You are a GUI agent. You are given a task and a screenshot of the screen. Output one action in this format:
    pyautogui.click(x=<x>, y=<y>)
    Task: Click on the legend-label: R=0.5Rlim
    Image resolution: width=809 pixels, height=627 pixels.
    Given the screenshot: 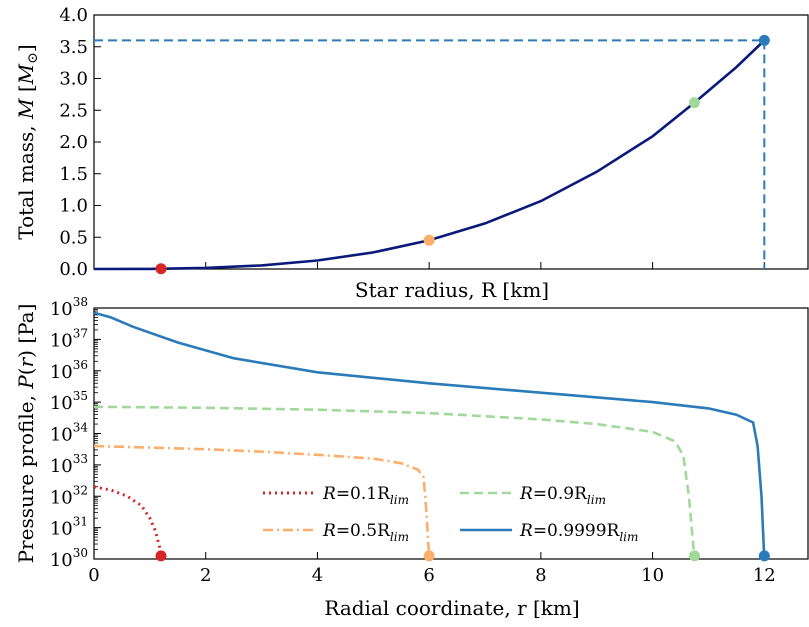 What is the action you would take?
    pyautogui.click(x=365, y=532)
    